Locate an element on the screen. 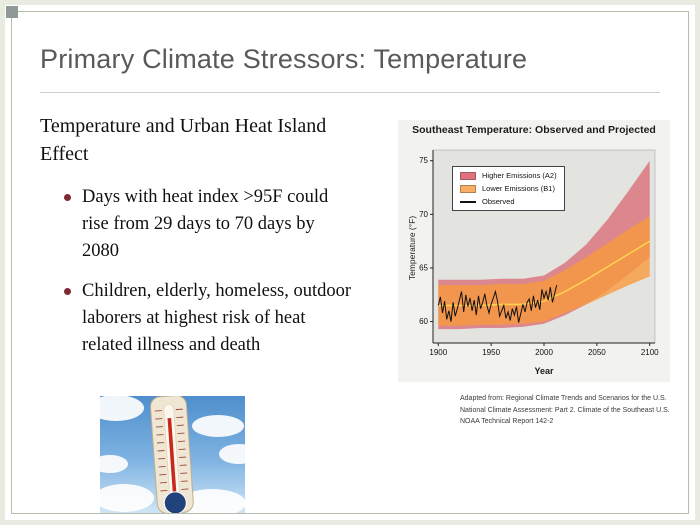 This screenshot has height=525, width=700. thermometer is located at coordinates (172, 454).